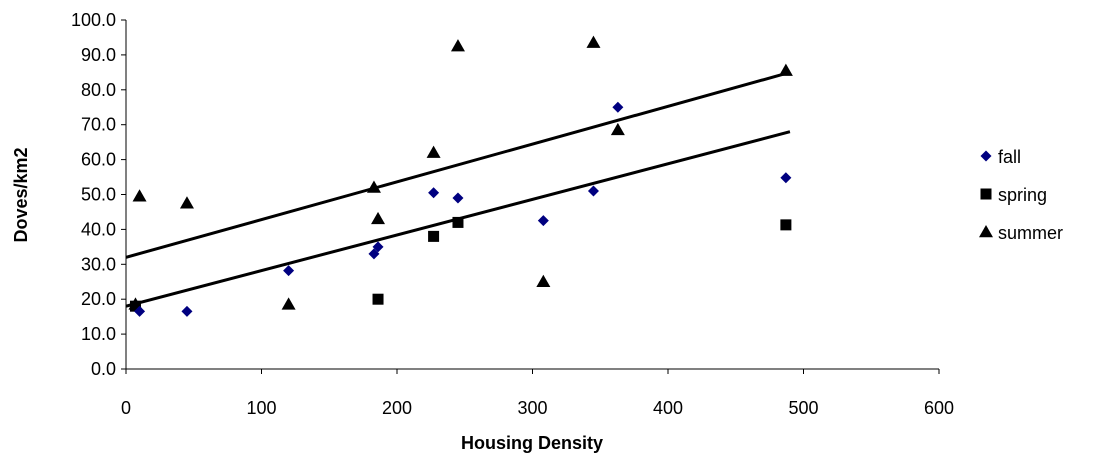  Describe the element at coordinates (397, 408) in the screenshot. I see `x-tick-label: 200` at that location.